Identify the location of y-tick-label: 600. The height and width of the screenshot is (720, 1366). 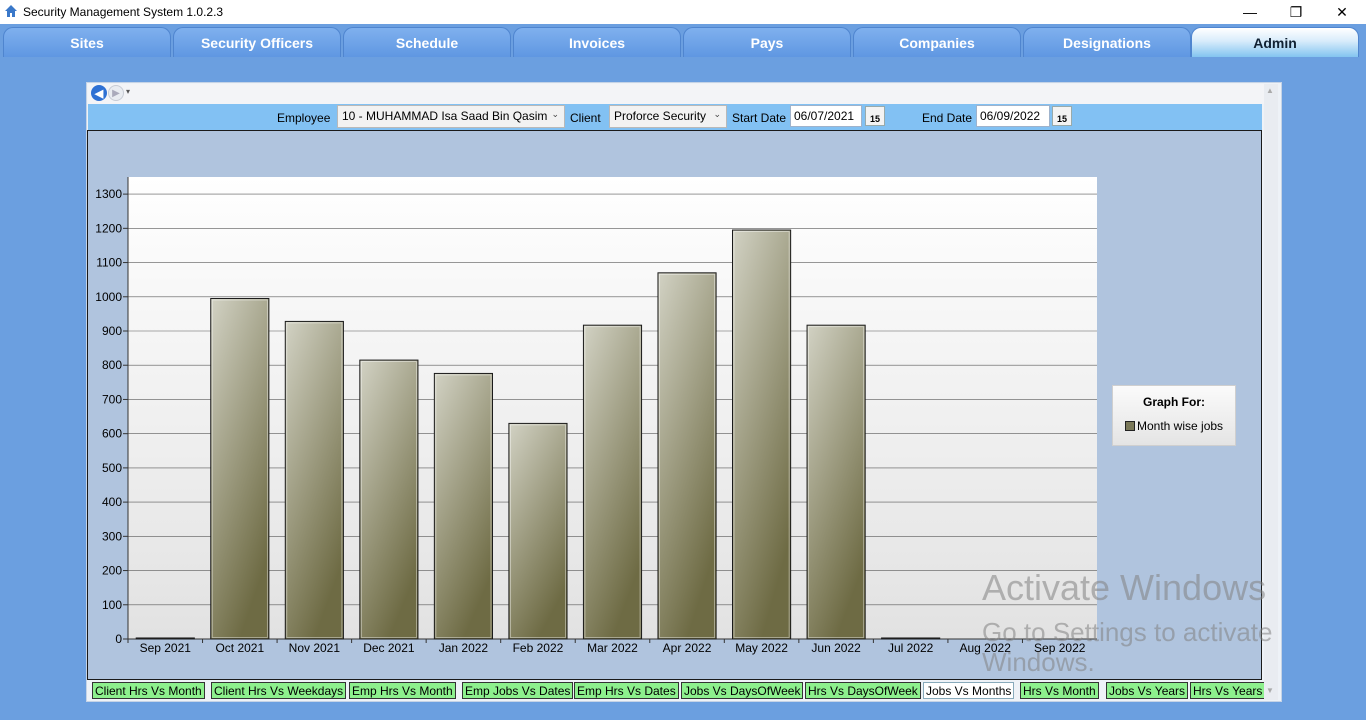
(112, 434).